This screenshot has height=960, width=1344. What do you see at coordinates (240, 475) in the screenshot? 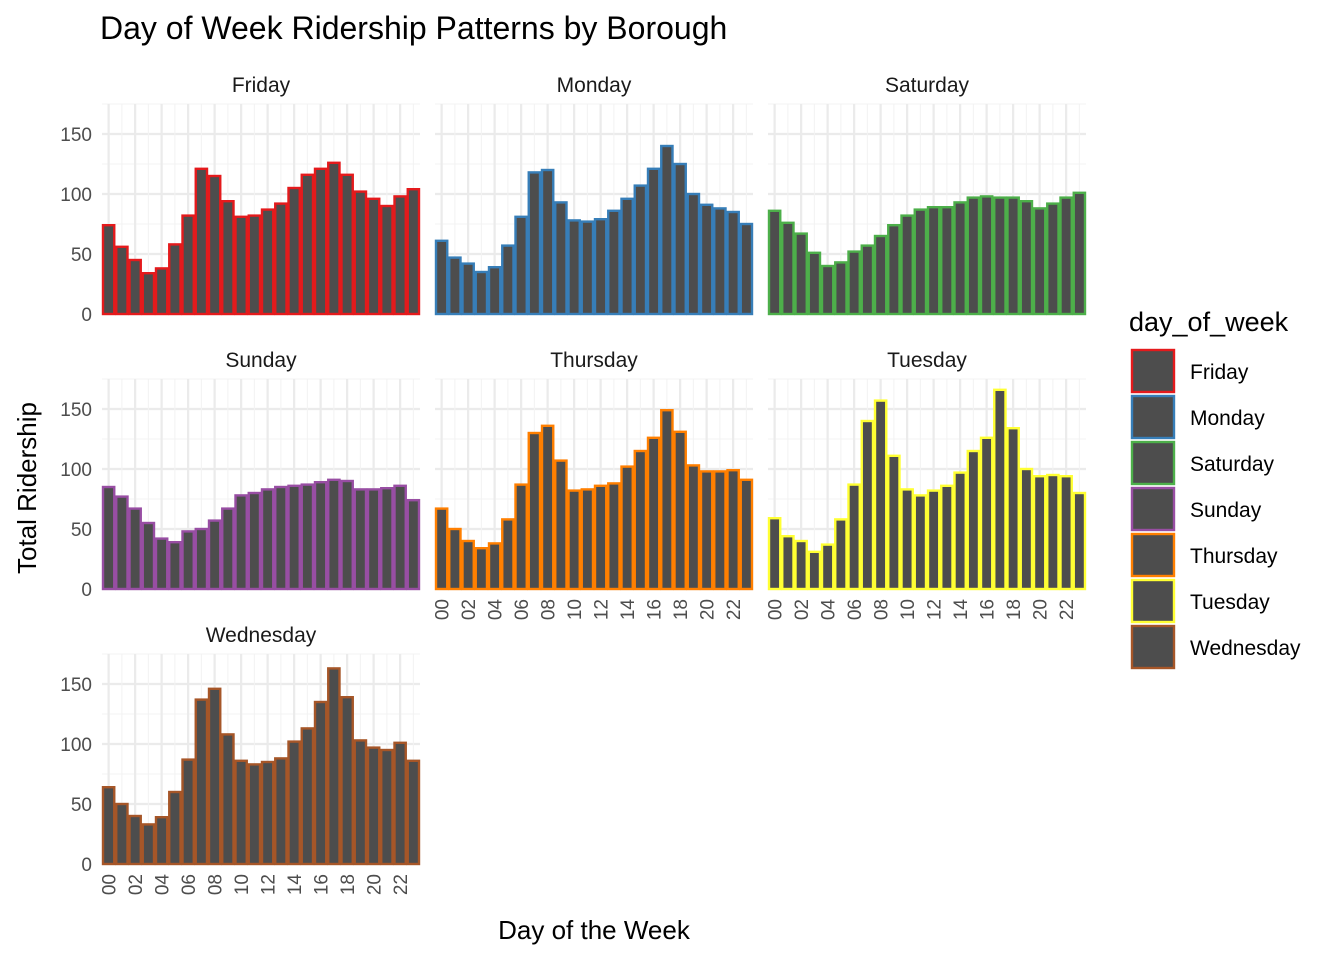
I see `facet-sunday: Sunday 0 50 100 150` at bounding box center [240, 475].